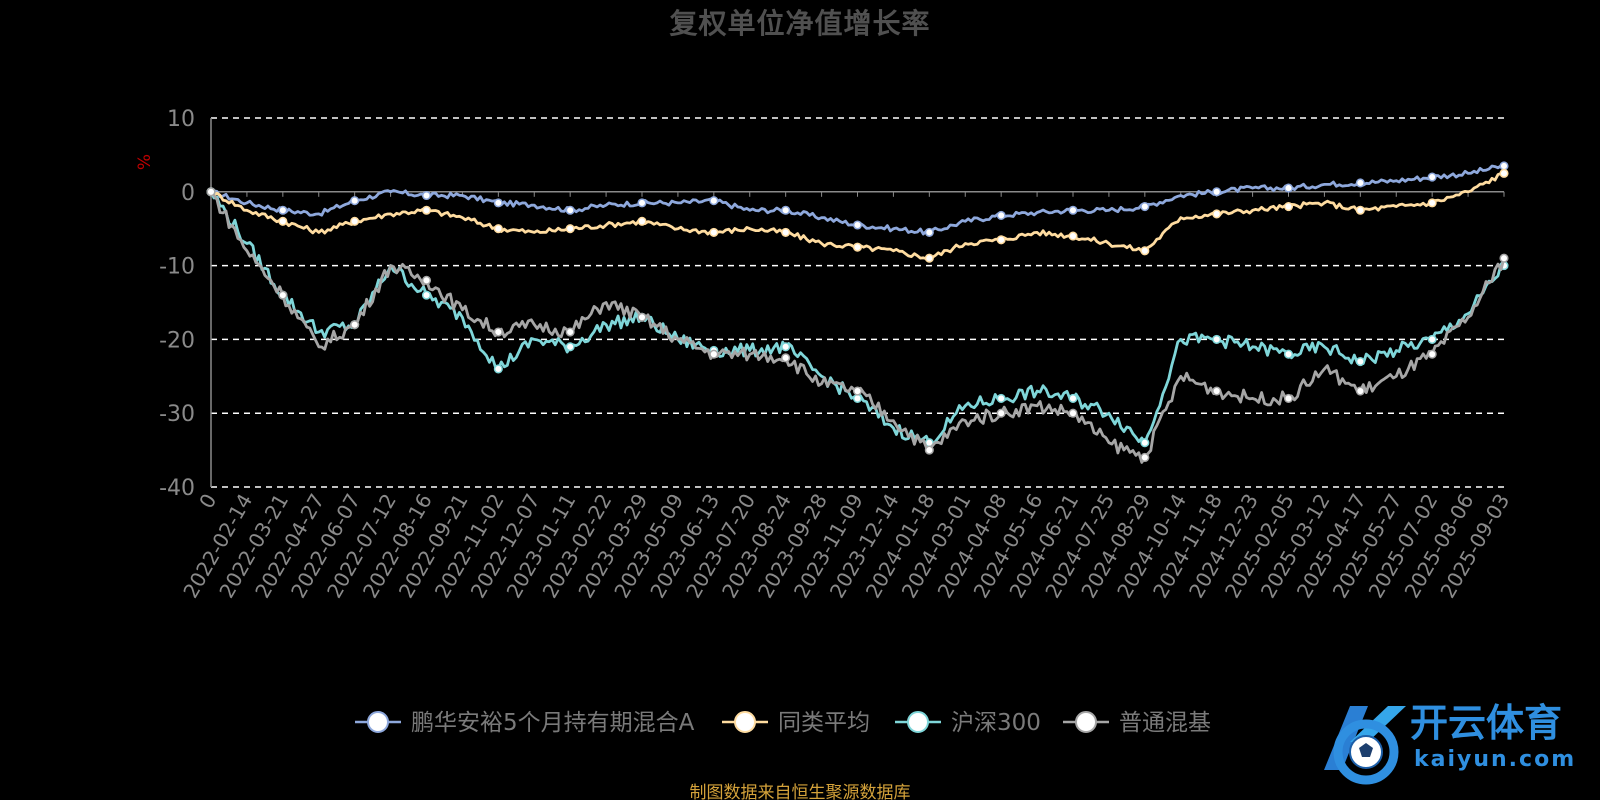 The width and height of the screenshot is (1600, 800). I want to click on y-tick-label: -40, so click(177, 488).